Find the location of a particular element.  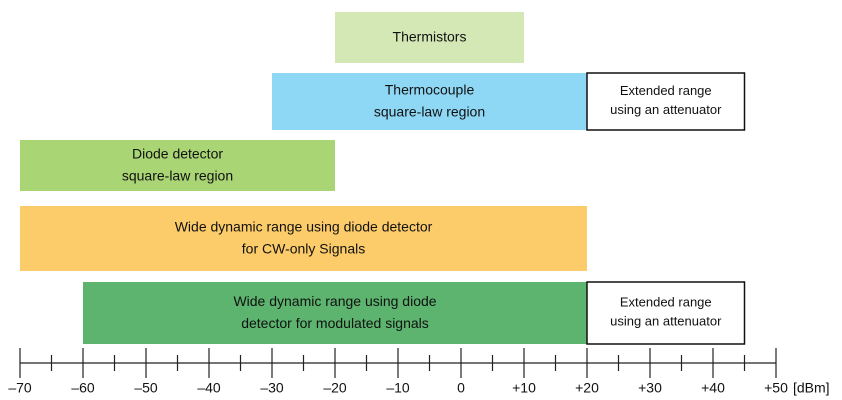

bar-label: Thermistors is located at coordinates (430, 36).